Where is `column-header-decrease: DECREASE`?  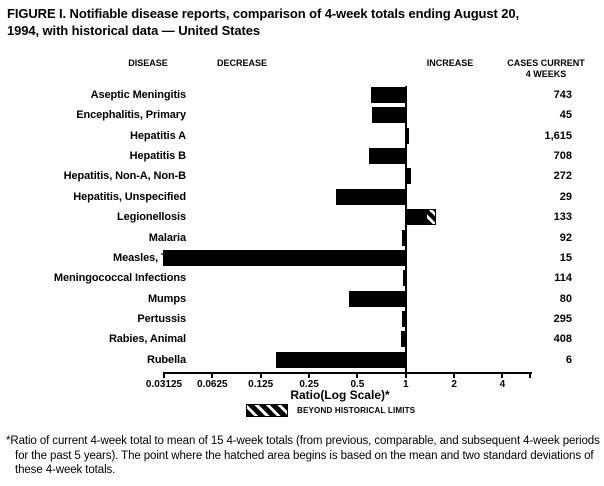 column-header-decrease: DECREASE is located at coordinates (241, 63).